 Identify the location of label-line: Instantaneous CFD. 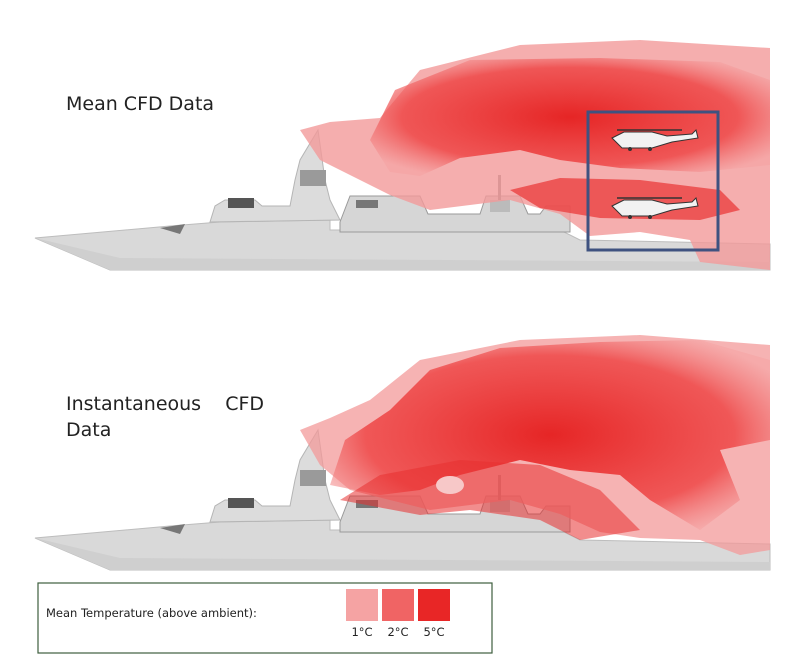
(165, 404).